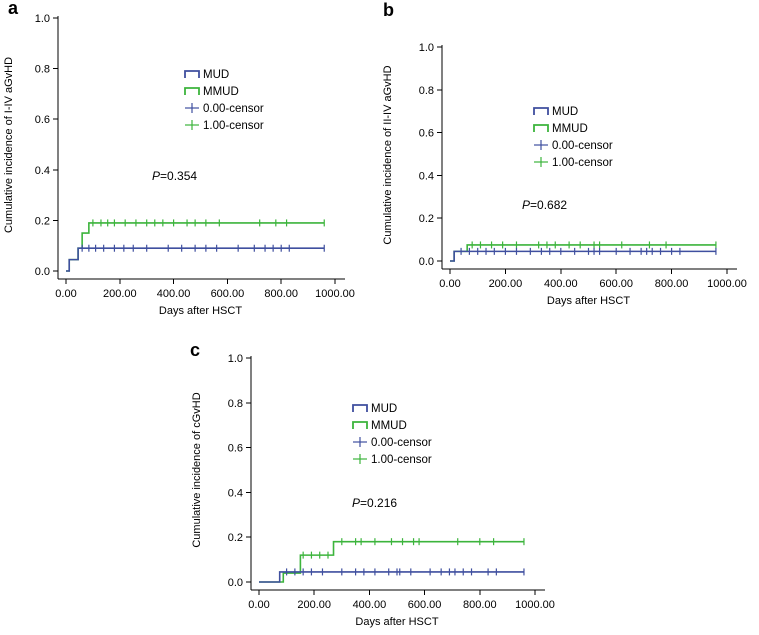 The image size is (759, 635). I want to click on panel-letter: b, so click(388, 10).